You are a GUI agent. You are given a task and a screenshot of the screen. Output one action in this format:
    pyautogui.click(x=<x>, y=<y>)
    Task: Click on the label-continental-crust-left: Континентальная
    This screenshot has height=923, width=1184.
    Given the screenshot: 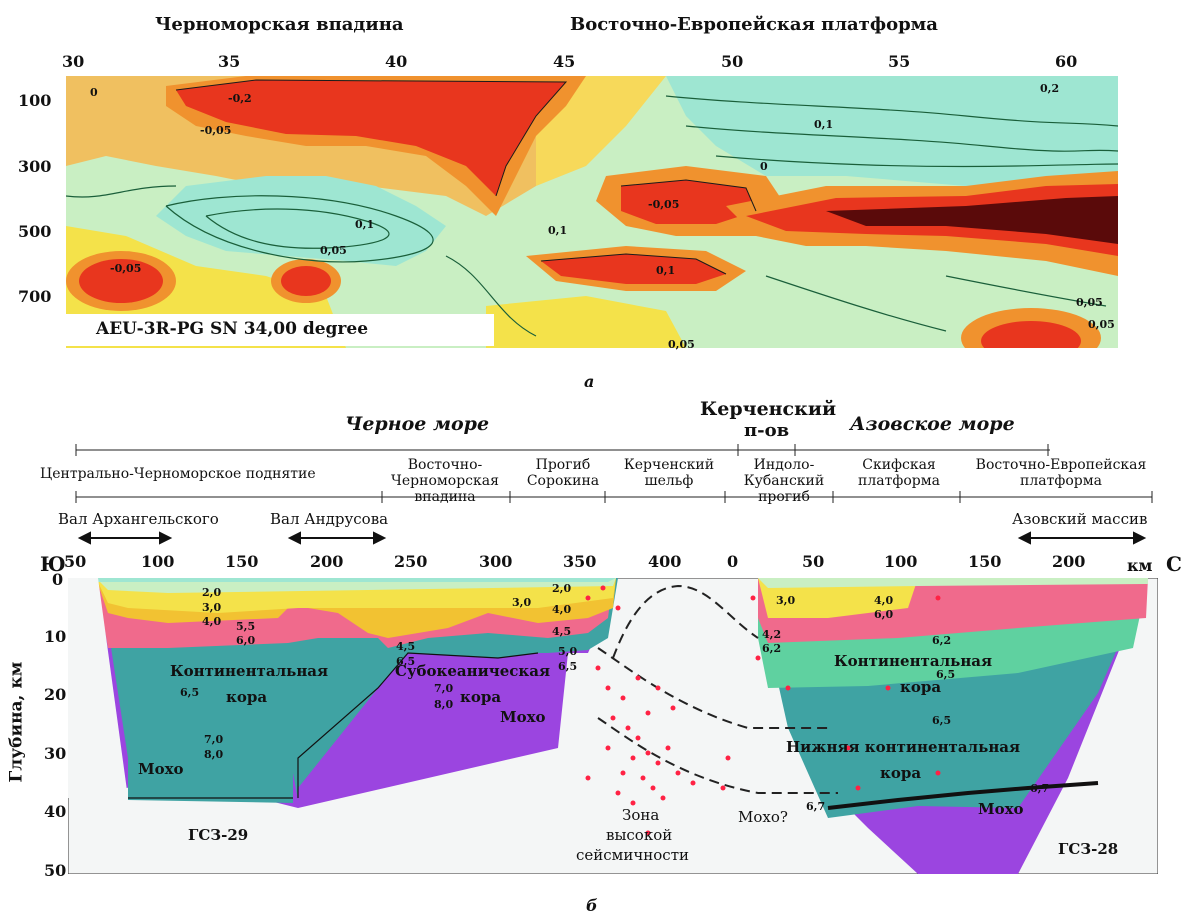 What is the action you would take?
    pyautogui.click(x=249, y=671)
    